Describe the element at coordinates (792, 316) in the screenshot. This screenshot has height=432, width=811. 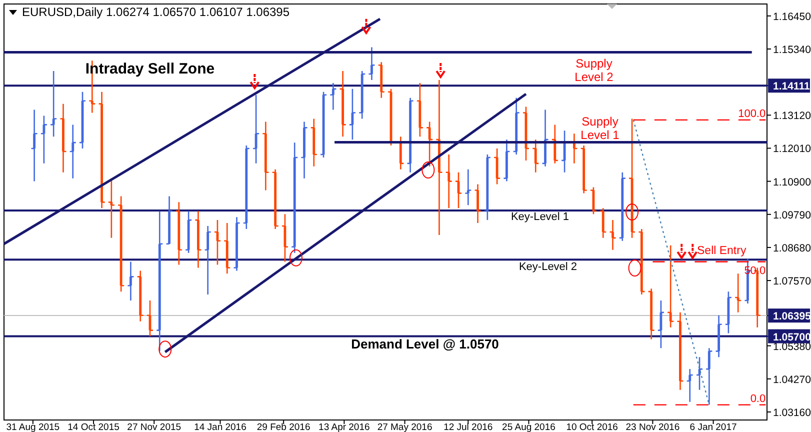
I see `y-tick-label: 1.06395` at that location.